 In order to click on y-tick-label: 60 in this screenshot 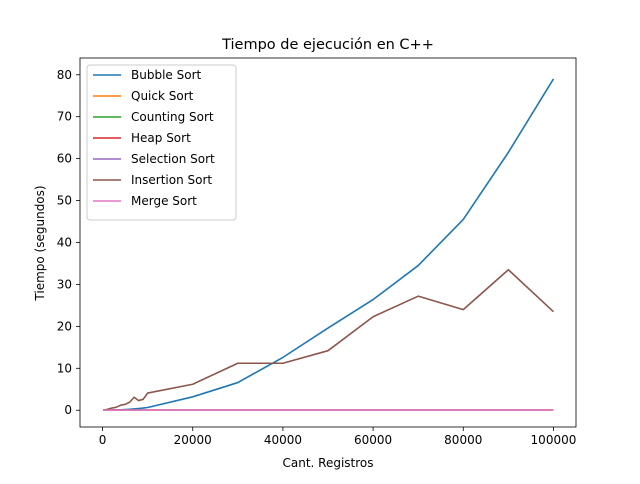, I will do `click(64, 159)`.